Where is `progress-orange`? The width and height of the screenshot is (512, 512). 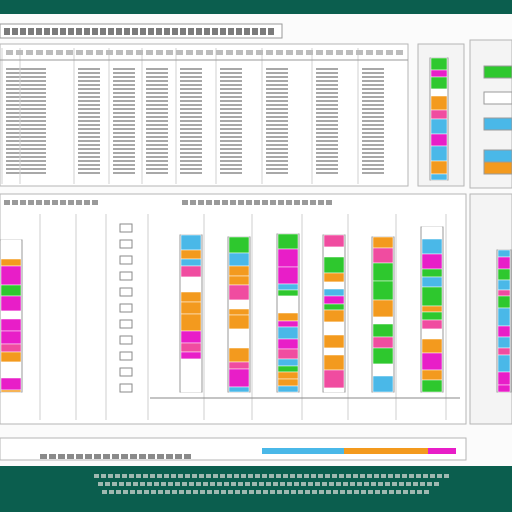 progress-orange is located at coordinates (386, 451).